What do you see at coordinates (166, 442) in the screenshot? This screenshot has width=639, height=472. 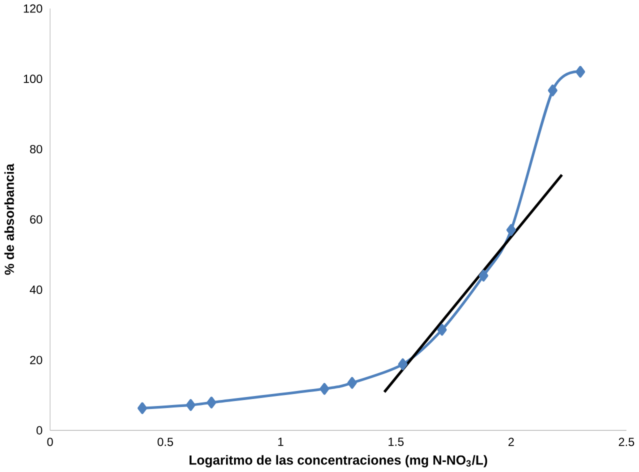 I see `x-tick-label: 0.5` at bounding box center [166, 442].